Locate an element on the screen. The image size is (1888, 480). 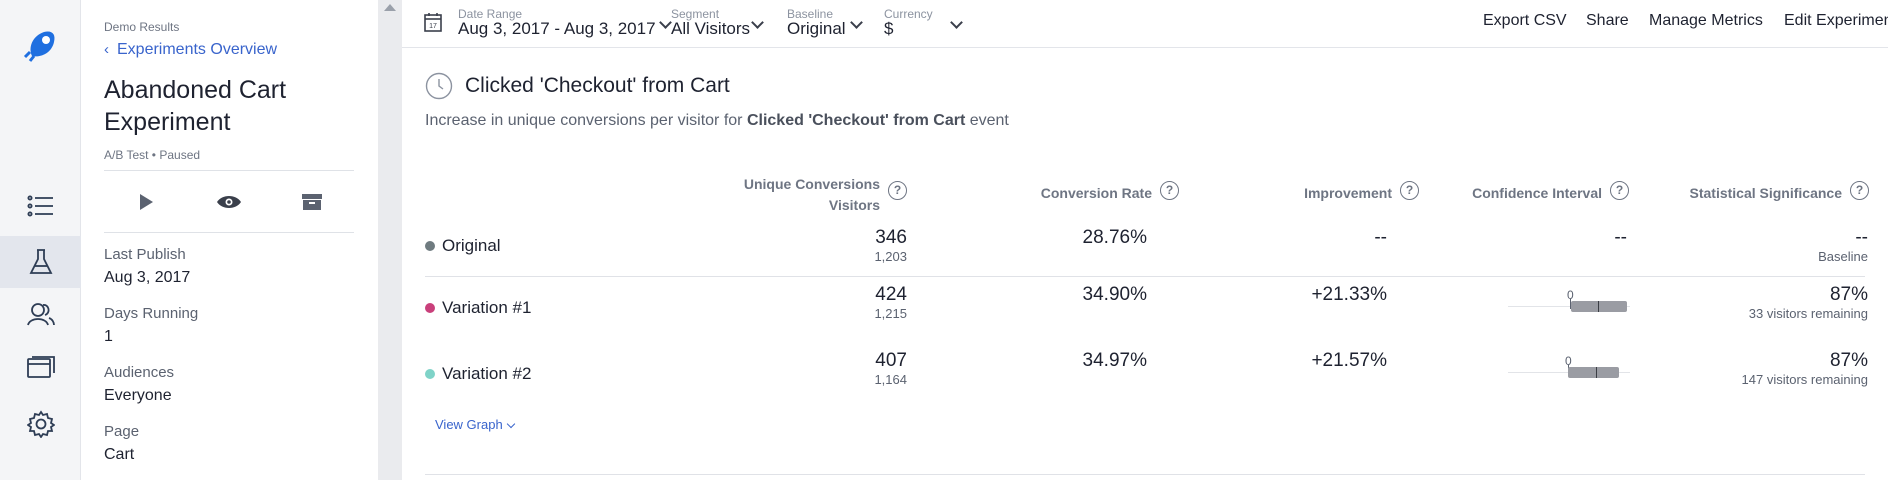
improvement-value: -- is located at coordinates (1380, 237).